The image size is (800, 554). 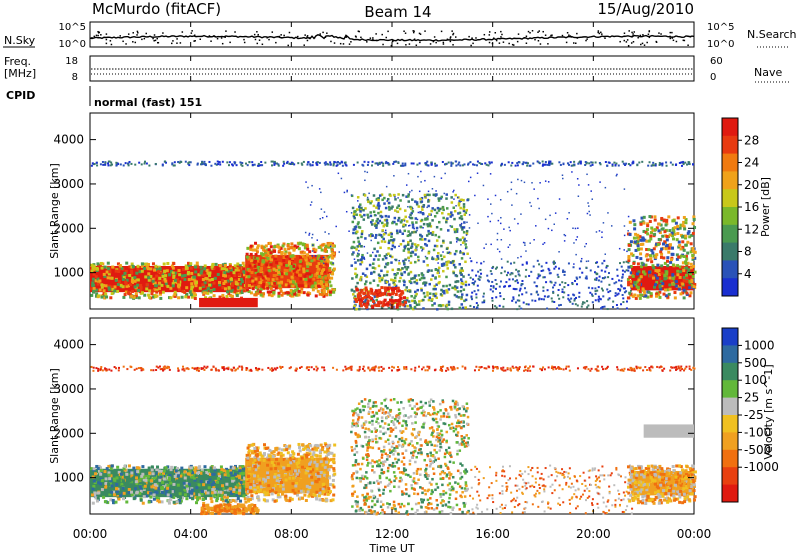 I want to click on freq-unit-label: [MHz], so click(x=20, y=73).